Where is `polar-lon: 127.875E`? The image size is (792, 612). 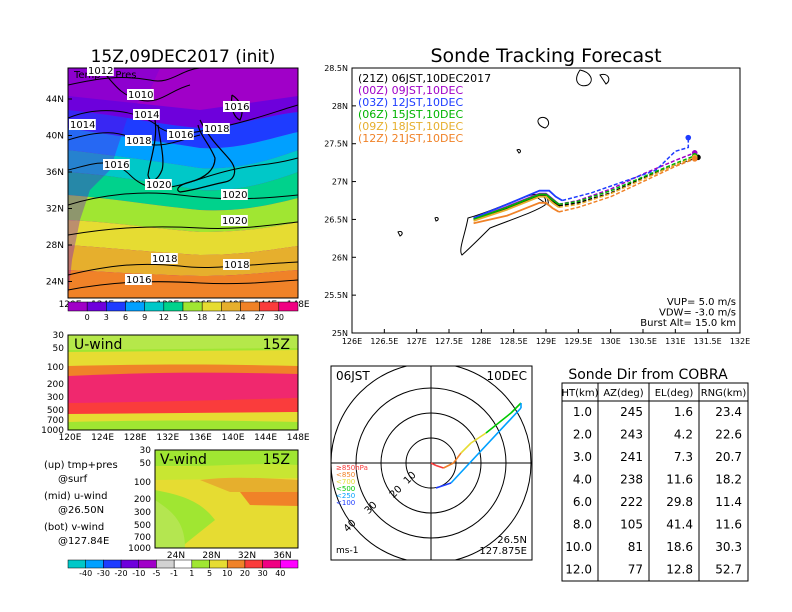
polar-lon: 127.875E is located at coordinates (503, 551).